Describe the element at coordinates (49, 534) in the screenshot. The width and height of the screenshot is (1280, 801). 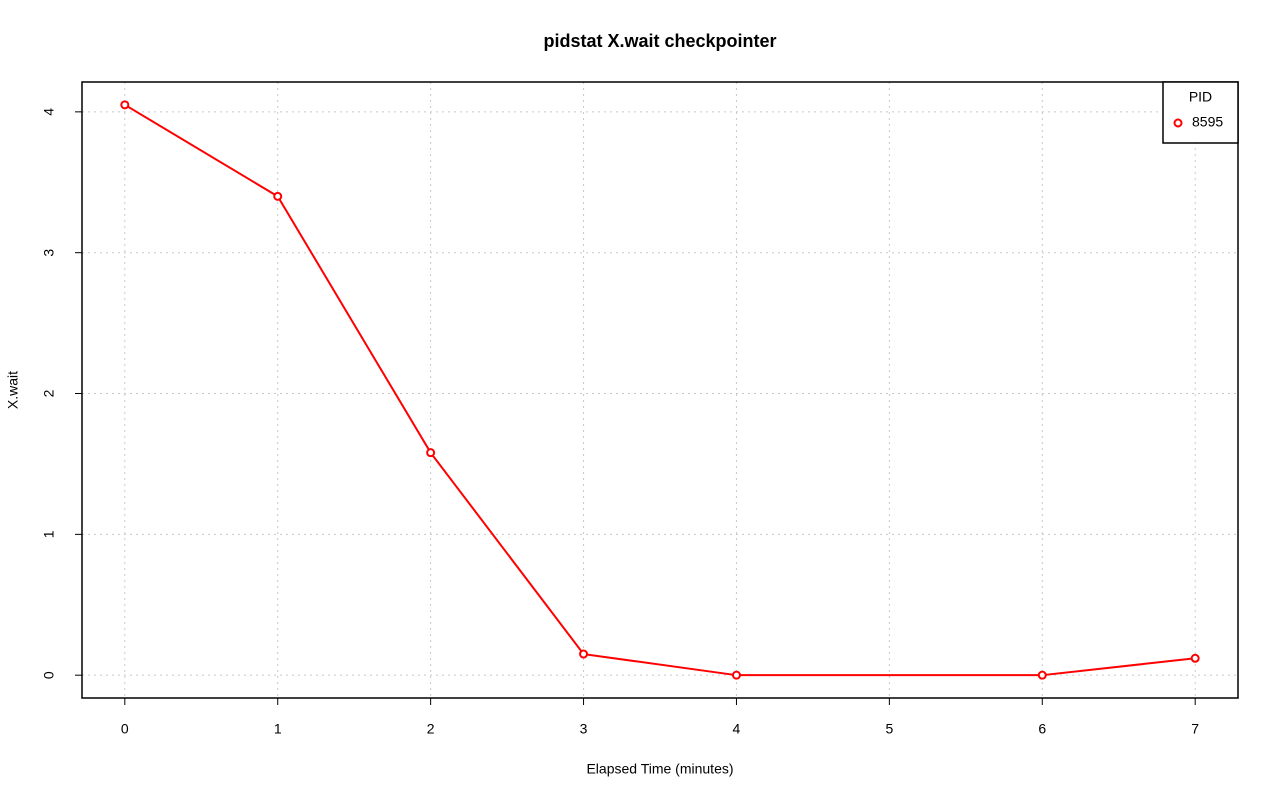
I see `y-tick-label: 1` at that location.